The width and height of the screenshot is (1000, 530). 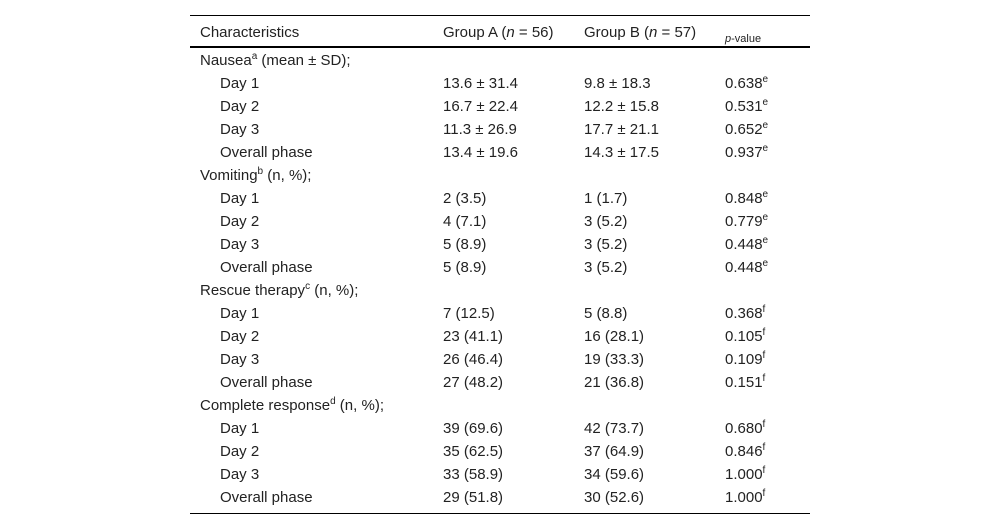 What do you see at coordinates (621, 106) in the screenshot?
I see `cell-value: 12.2 ± 15.8` at bounding box center [621, 106].